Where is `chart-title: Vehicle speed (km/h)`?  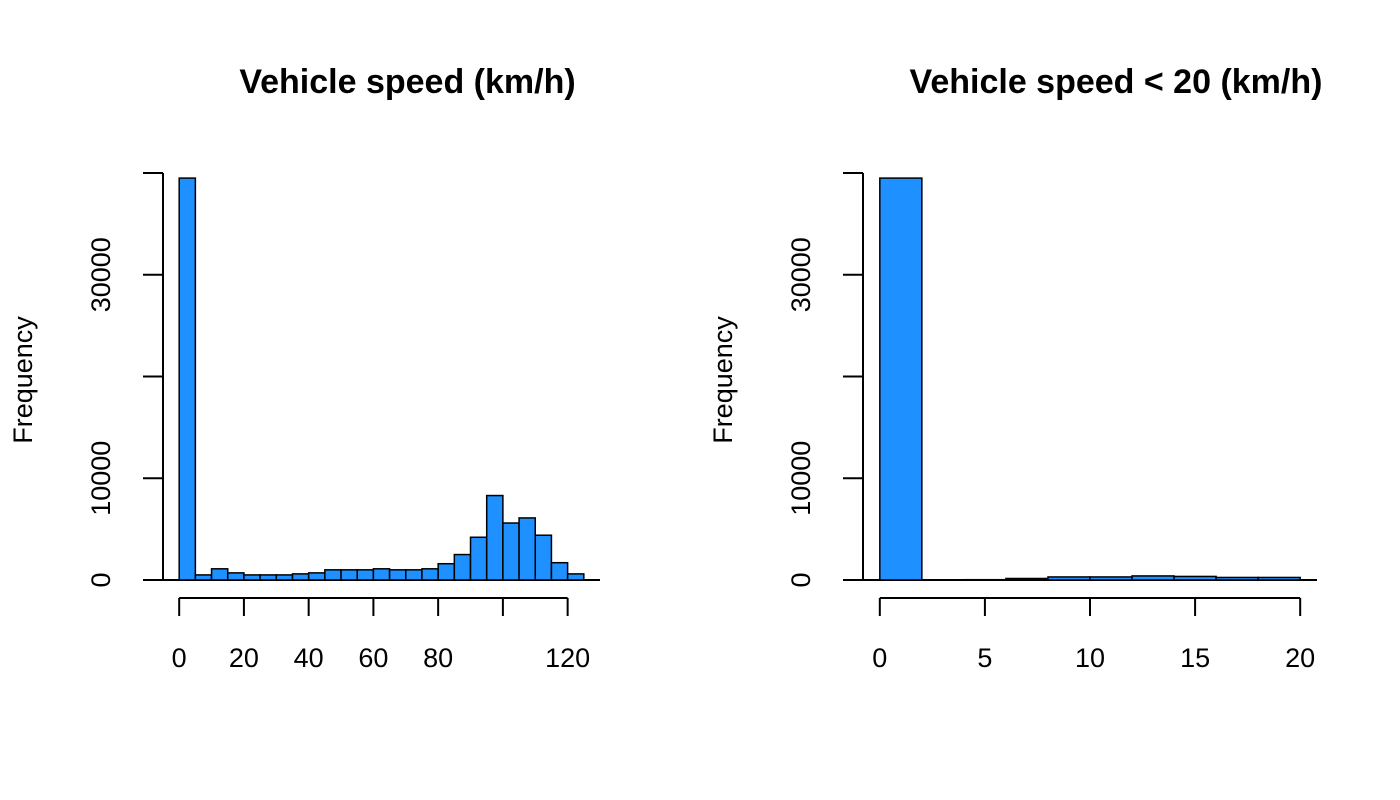
chart-title: Vehicle speed (km/h) is located at coordinates (407, 82).